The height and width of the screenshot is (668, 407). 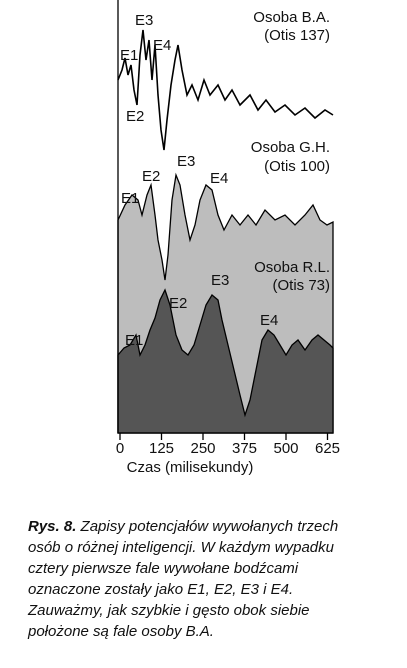 What do you see at coordinates (160, 589) in the screenshot?
I see `caption-line: oznaczone zostały jako E1, E2, E3 i E4.` at bounding box center [160, 589].